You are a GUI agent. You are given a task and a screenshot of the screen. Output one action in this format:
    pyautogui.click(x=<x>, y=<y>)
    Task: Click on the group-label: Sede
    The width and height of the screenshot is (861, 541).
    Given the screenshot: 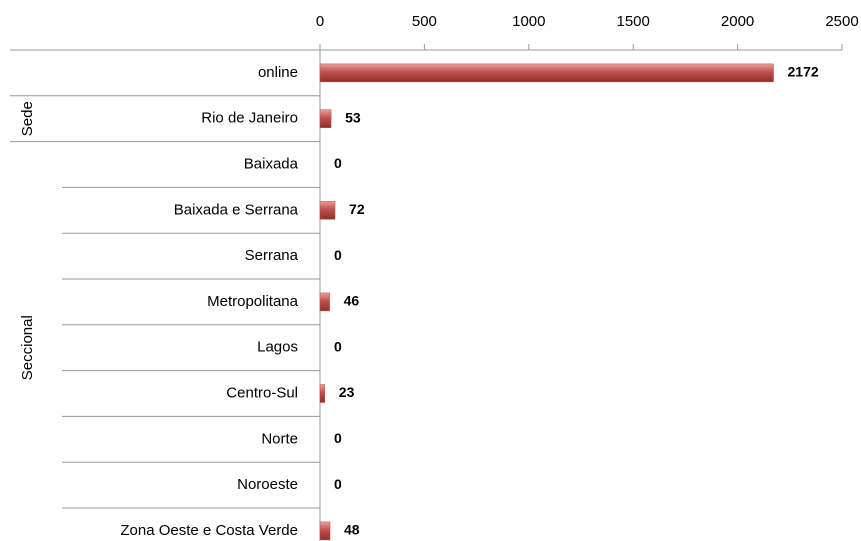 What is the action you would take?
    pyautogui.click(x=27, y=118)
    